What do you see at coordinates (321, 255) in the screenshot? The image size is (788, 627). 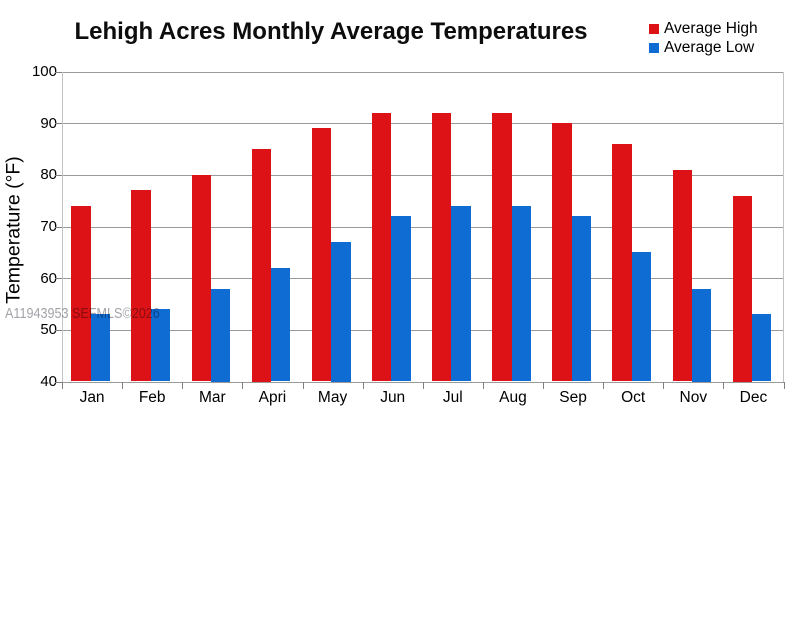 I see `bar-may-high` at bounding box center [321, 255].